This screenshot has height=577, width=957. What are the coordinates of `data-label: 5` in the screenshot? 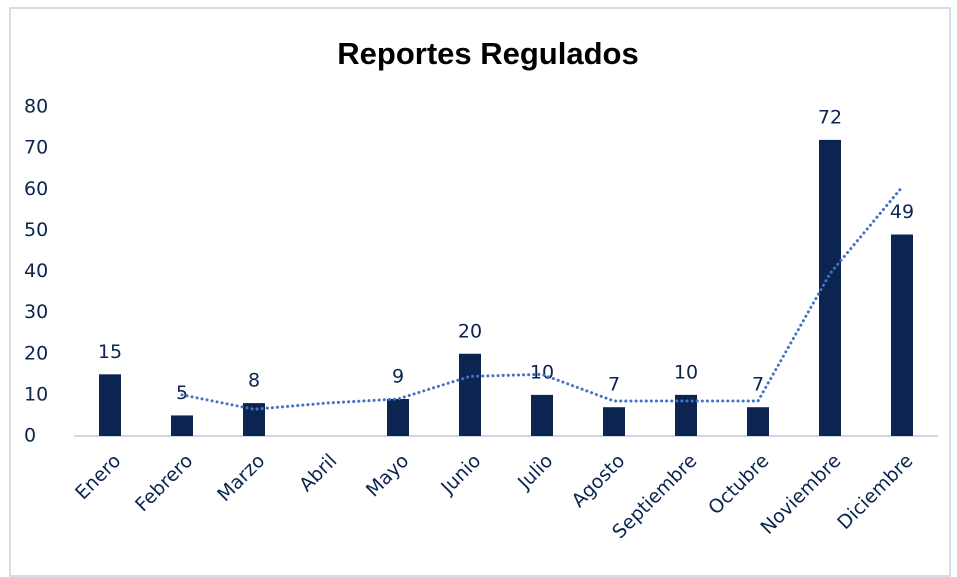 It's located at (182, 393).